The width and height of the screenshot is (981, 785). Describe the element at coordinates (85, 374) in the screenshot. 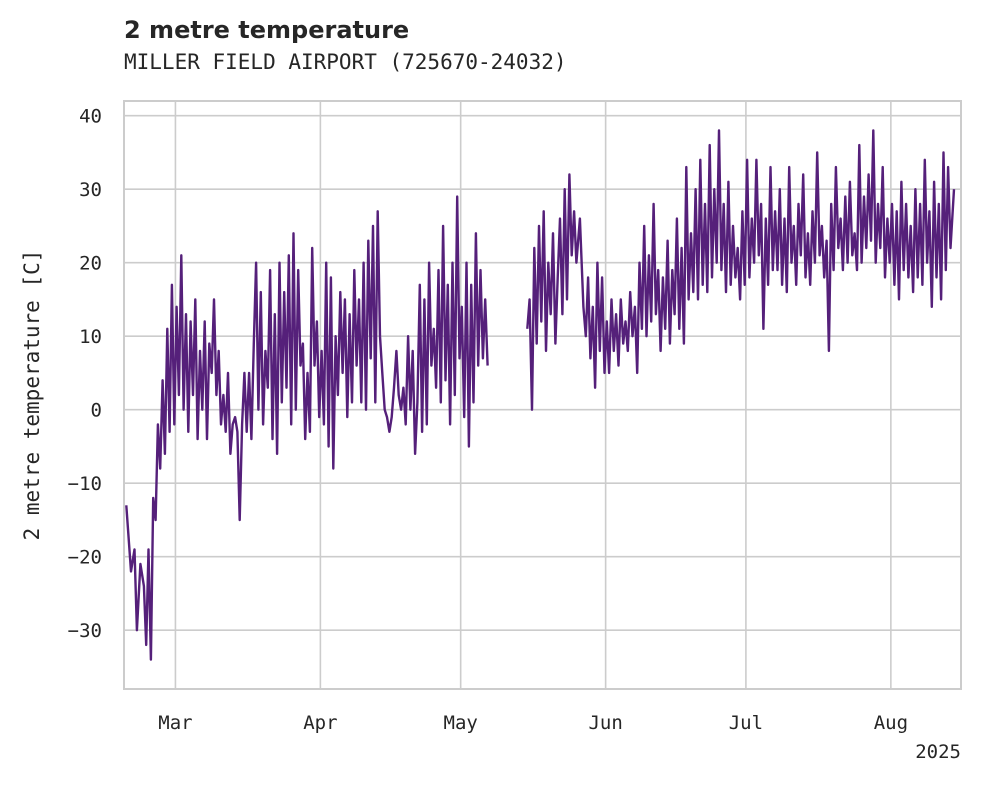

I see `y-tick-labels: 40 30 20 10 0 −10 −20 −30` at that location.